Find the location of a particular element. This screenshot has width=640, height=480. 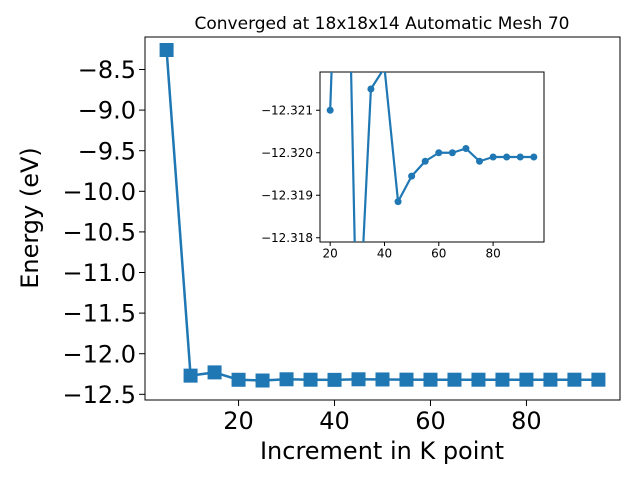

main-x-tick-label: 80 is located at coordinates (526, 421).